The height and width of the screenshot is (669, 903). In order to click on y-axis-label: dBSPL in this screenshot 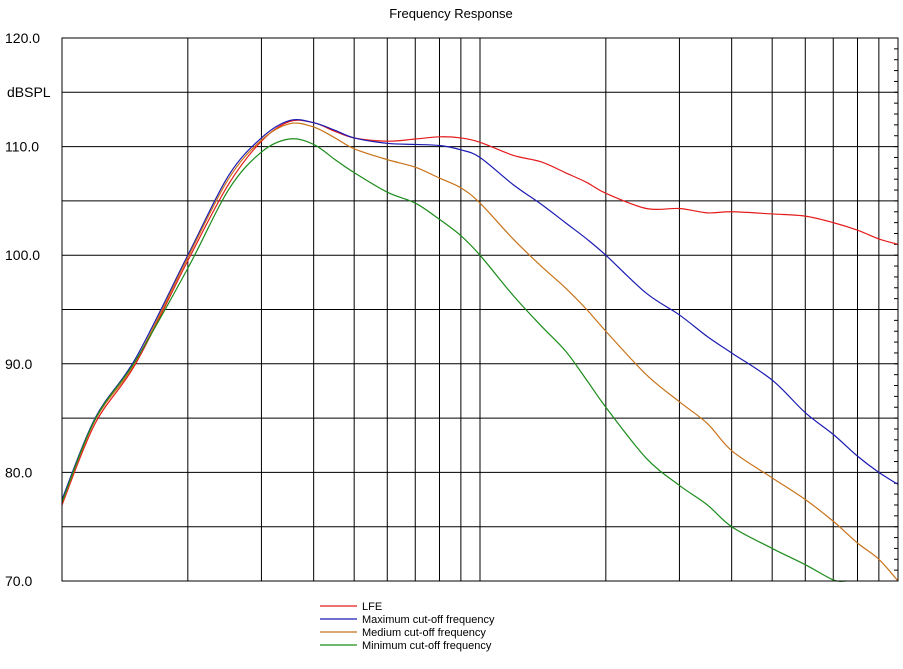, I will do `click(29, 92)`.